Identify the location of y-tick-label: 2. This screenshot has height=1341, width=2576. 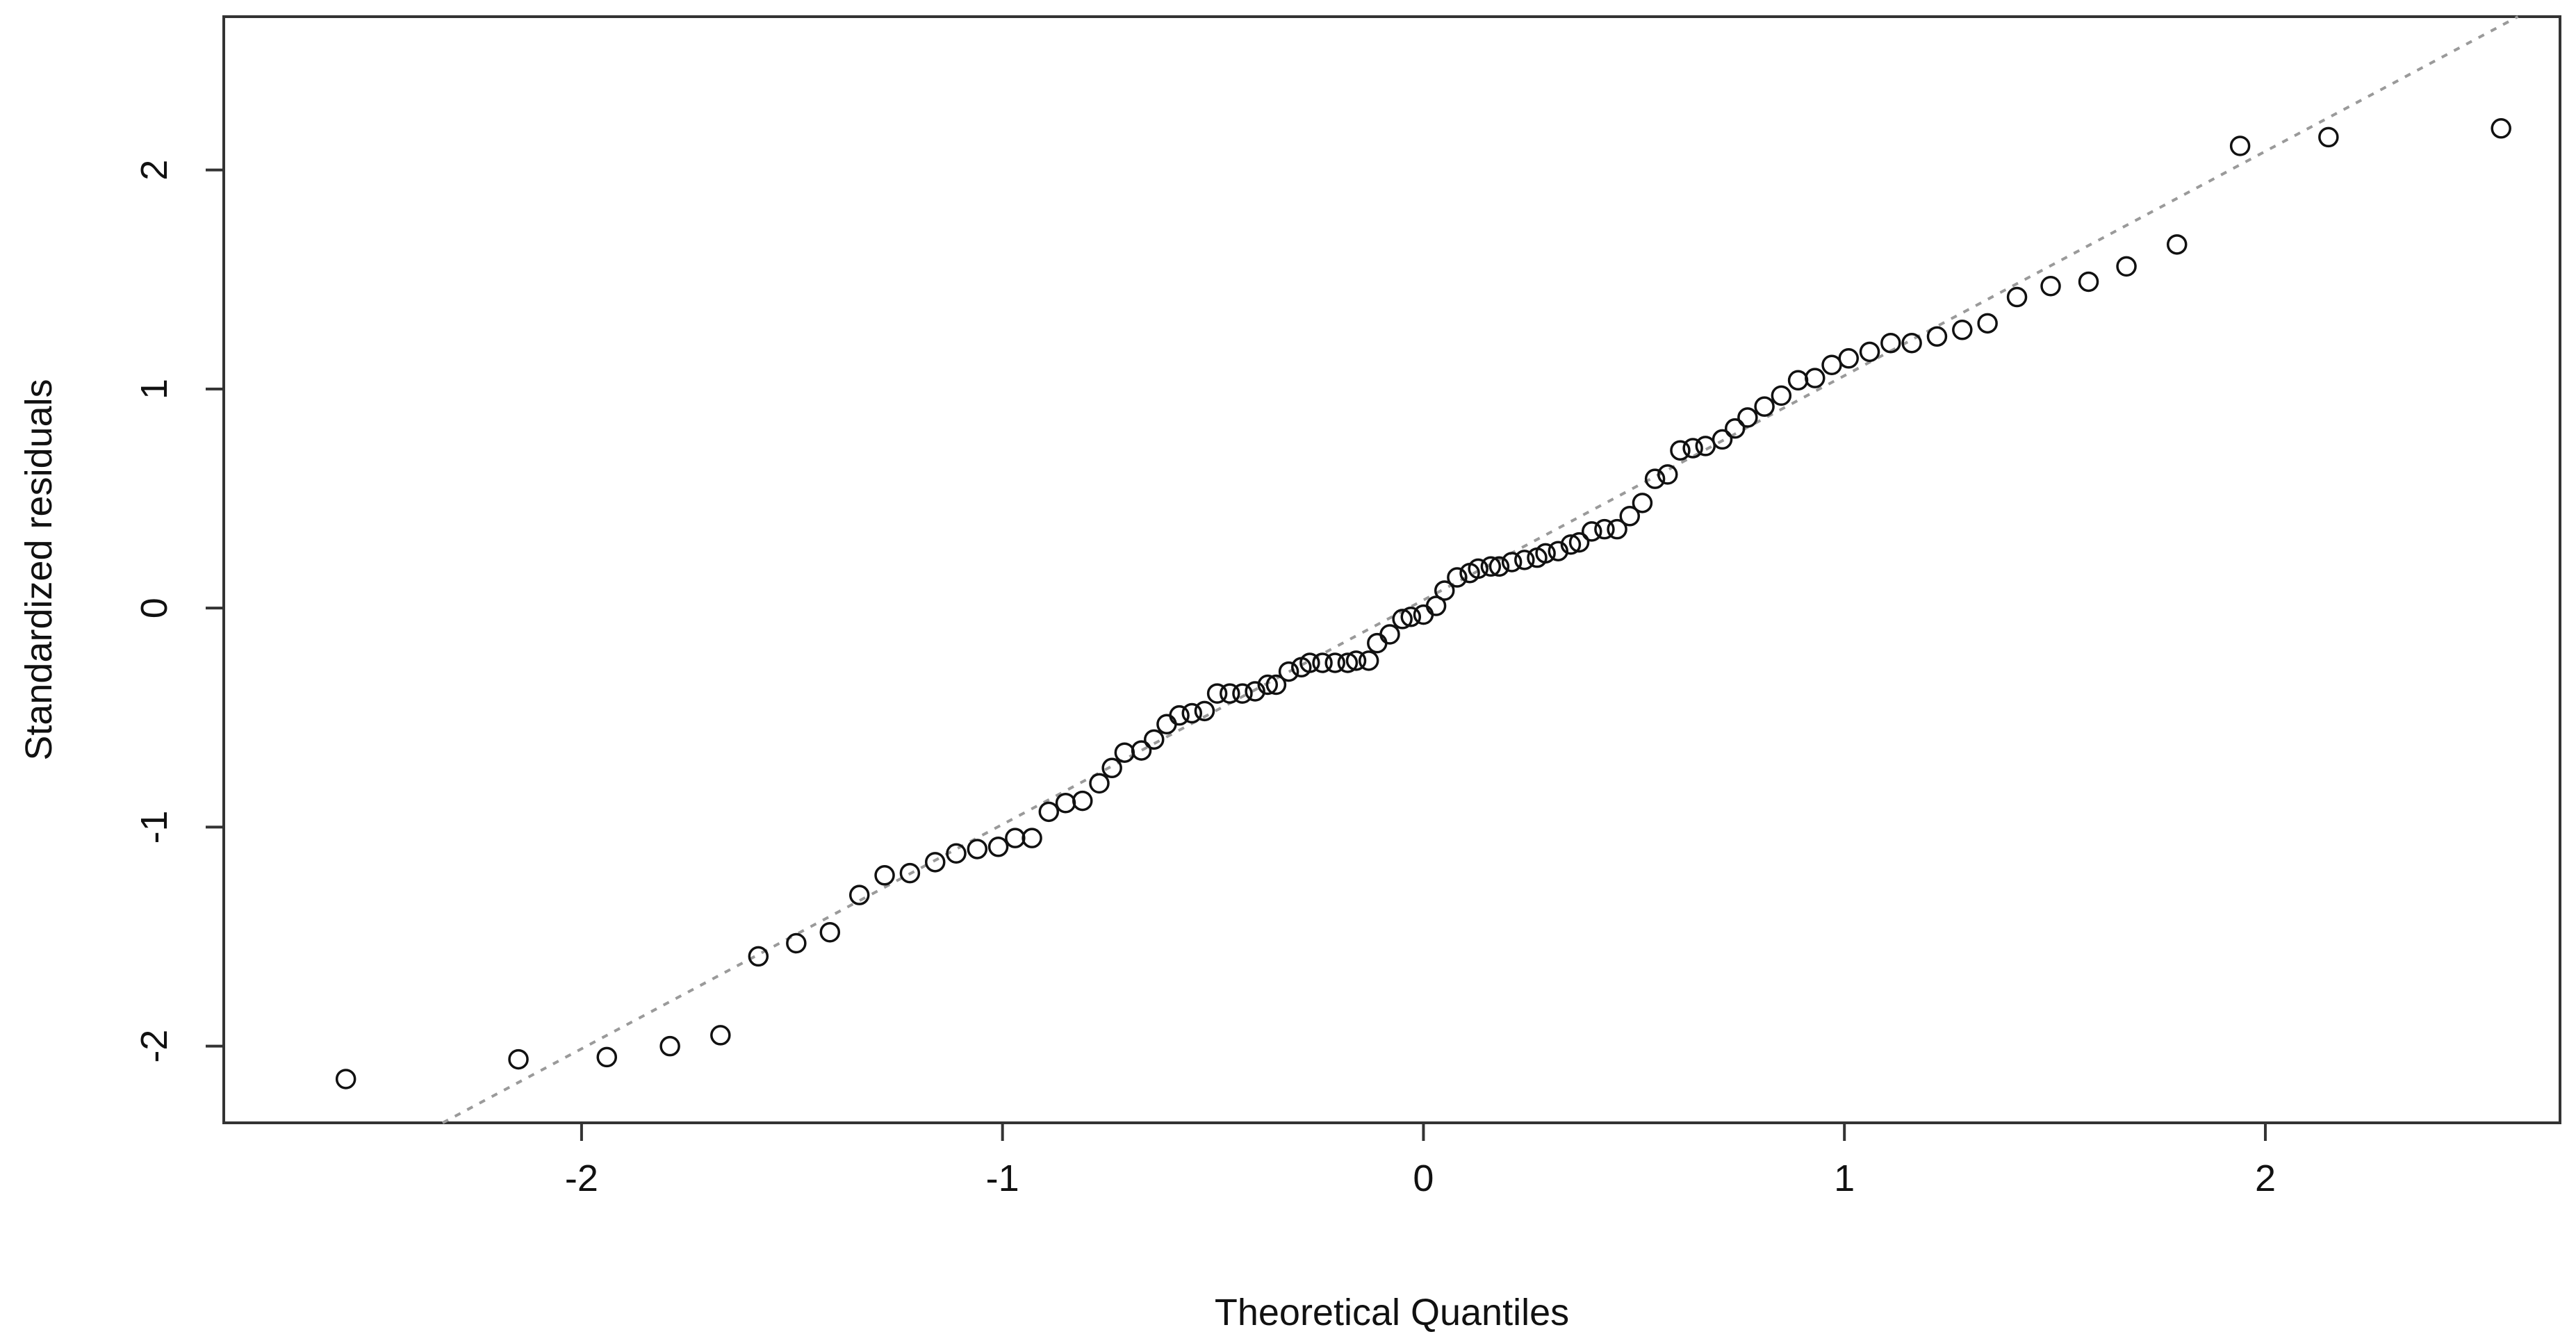
(154, 171).